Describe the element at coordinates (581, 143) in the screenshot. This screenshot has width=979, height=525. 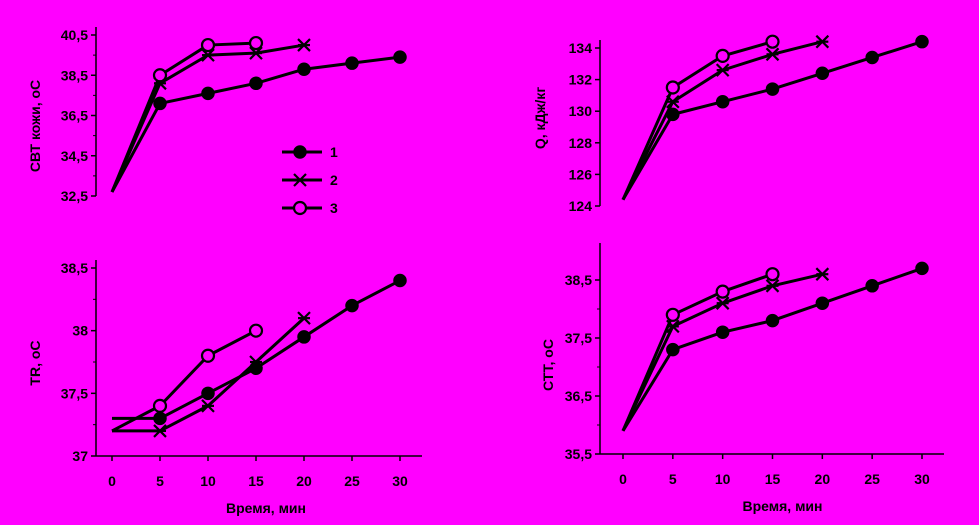
I see `y-tick-label: 128` at that location.